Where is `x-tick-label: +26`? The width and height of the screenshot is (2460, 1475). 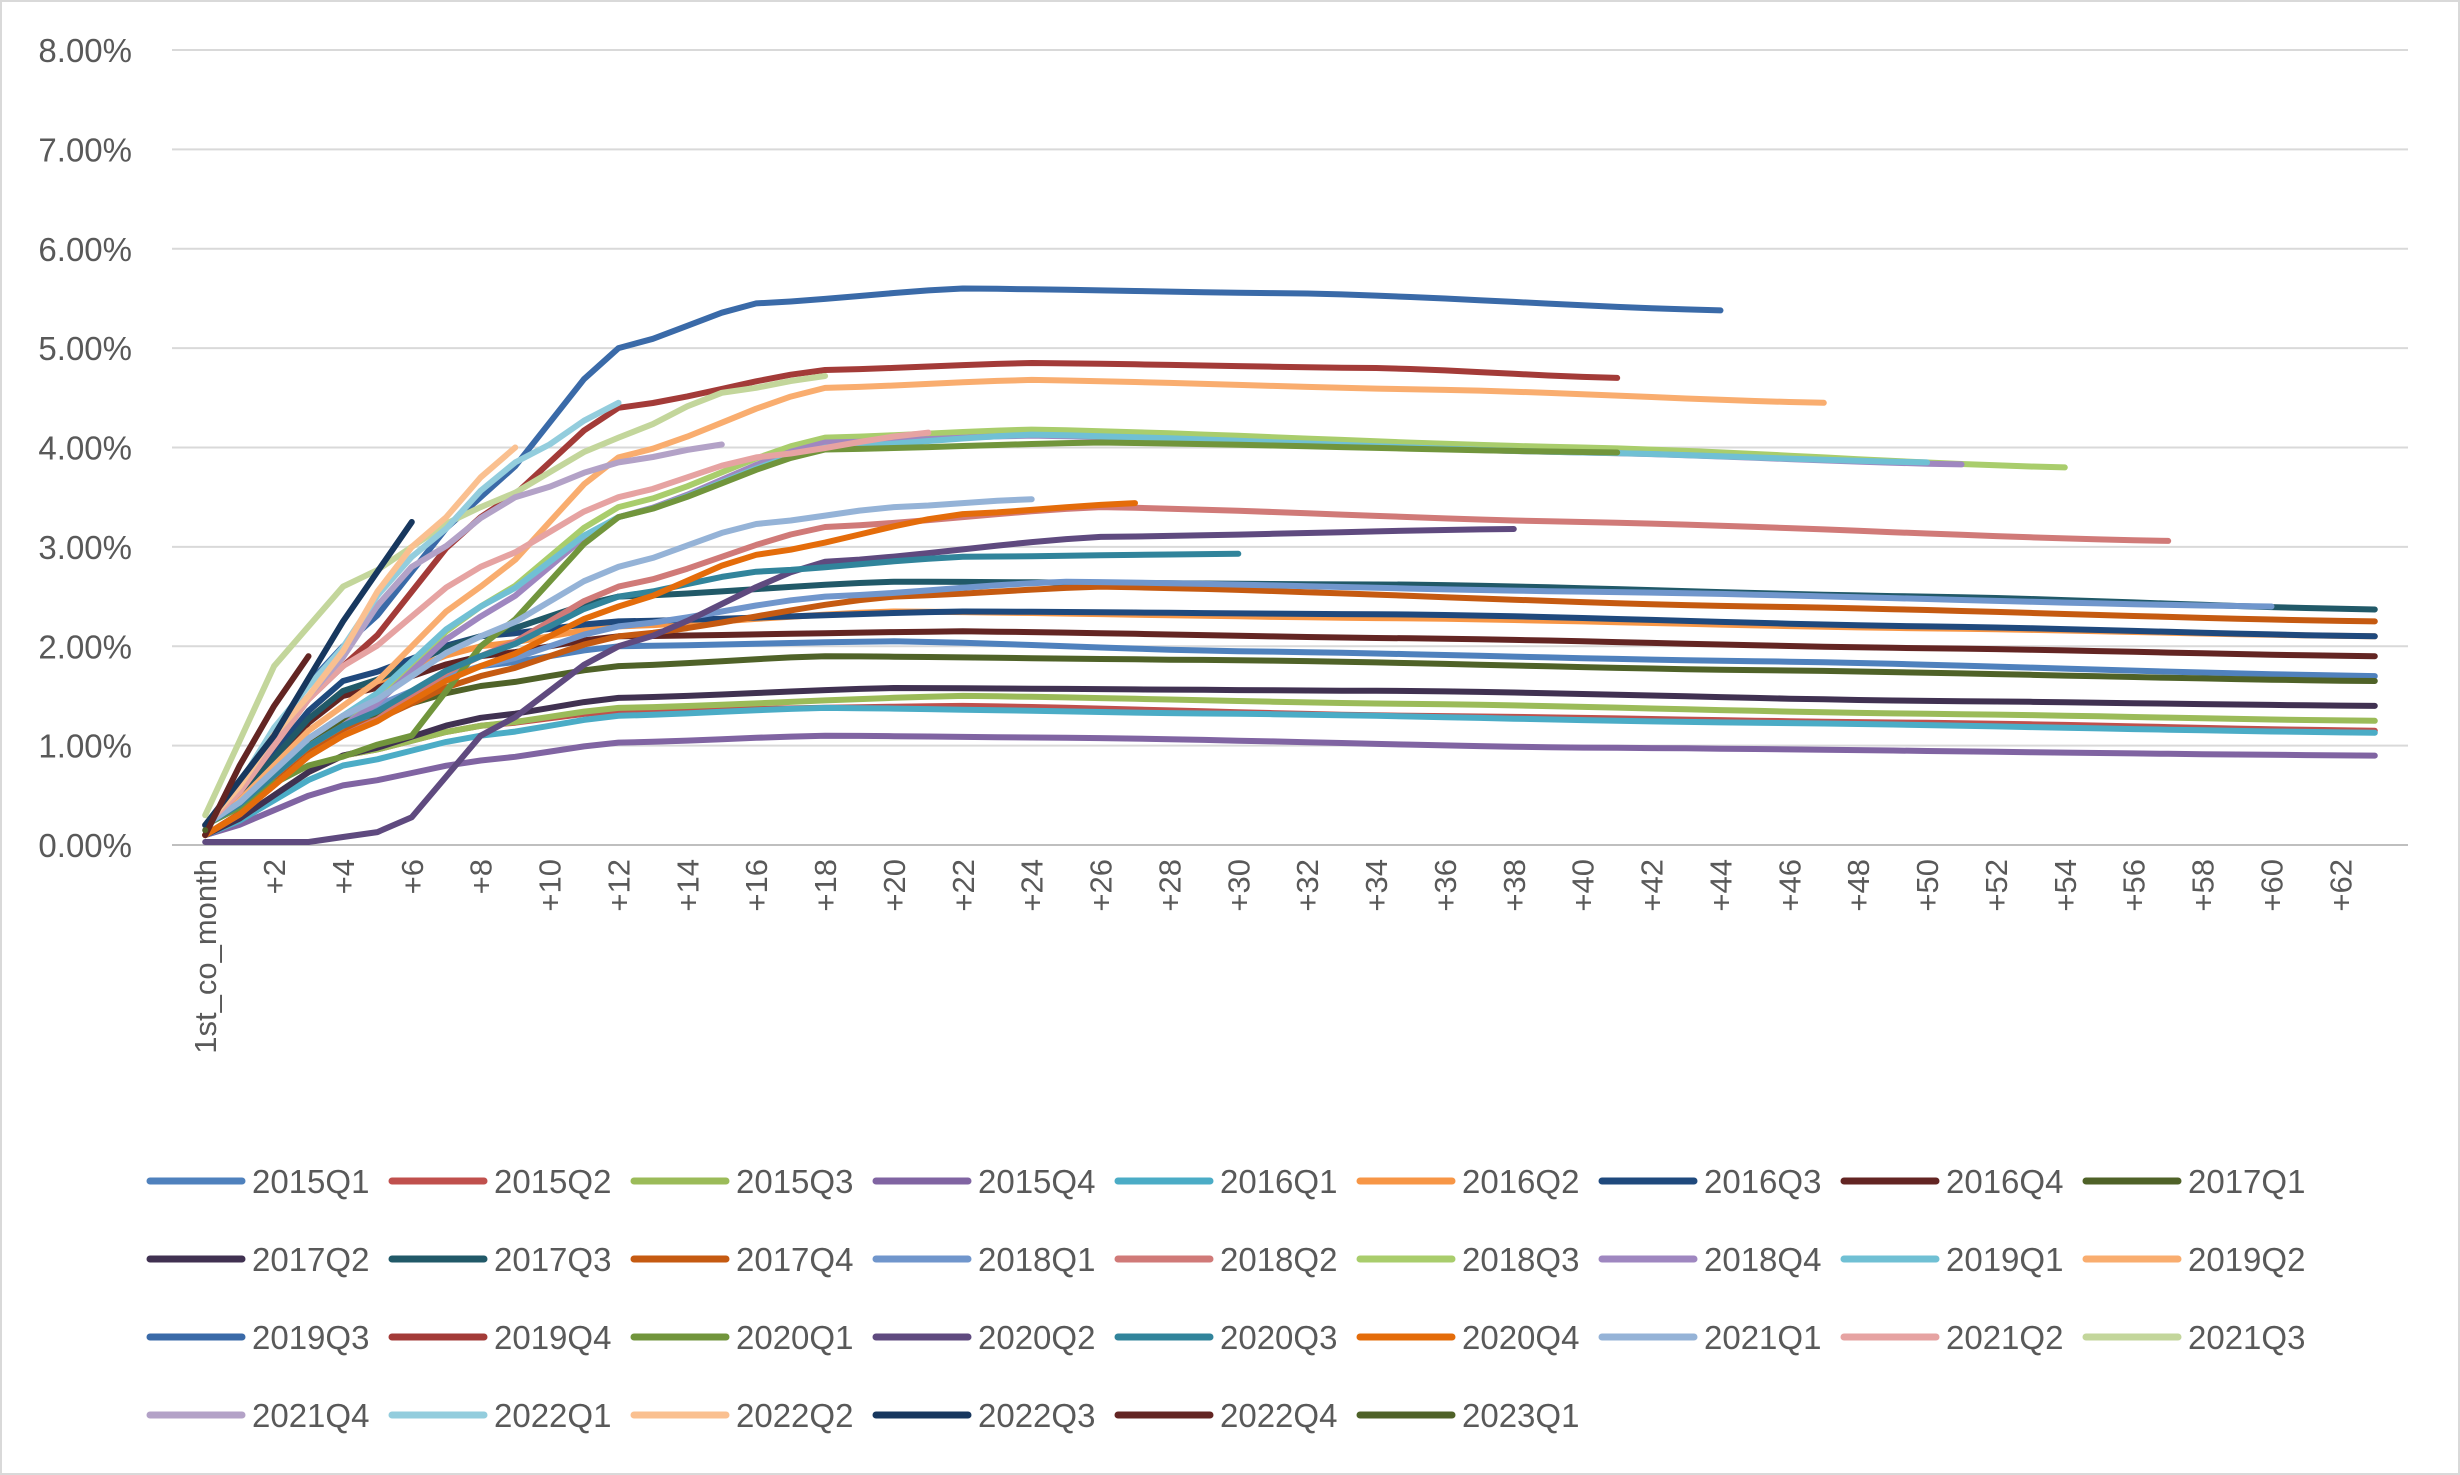 x-tick-label: +26 is located at coordinates (1101, 885).